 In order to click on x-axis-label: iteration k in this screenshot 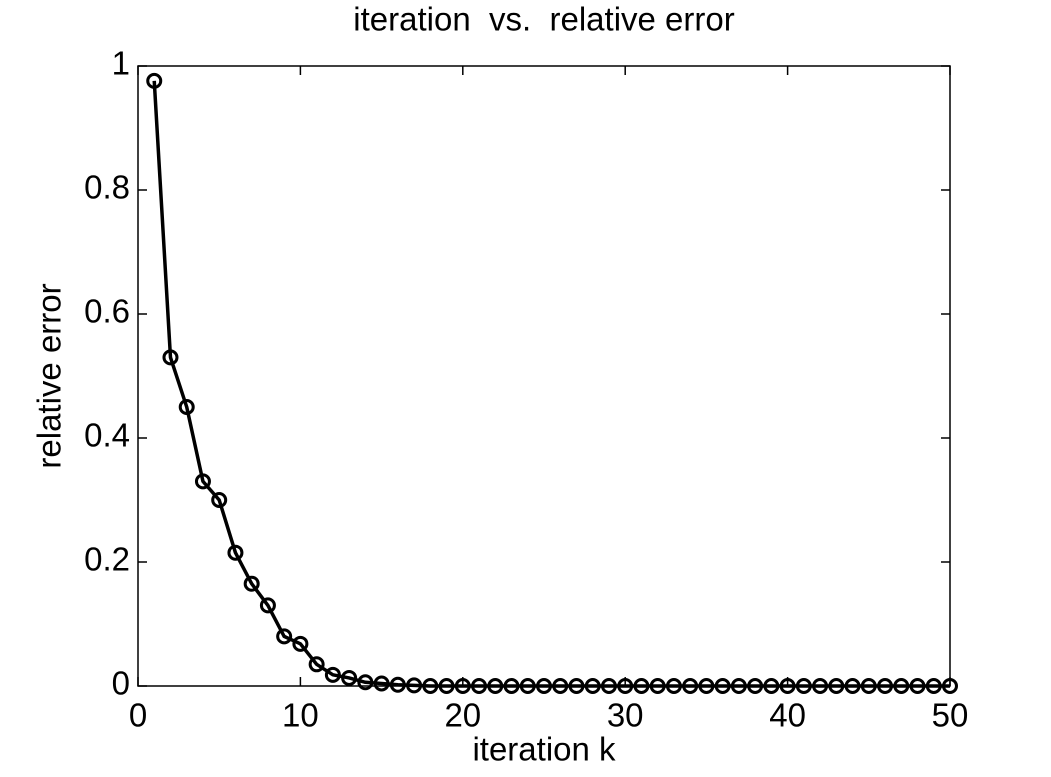, I will do `click(544, 749)`.